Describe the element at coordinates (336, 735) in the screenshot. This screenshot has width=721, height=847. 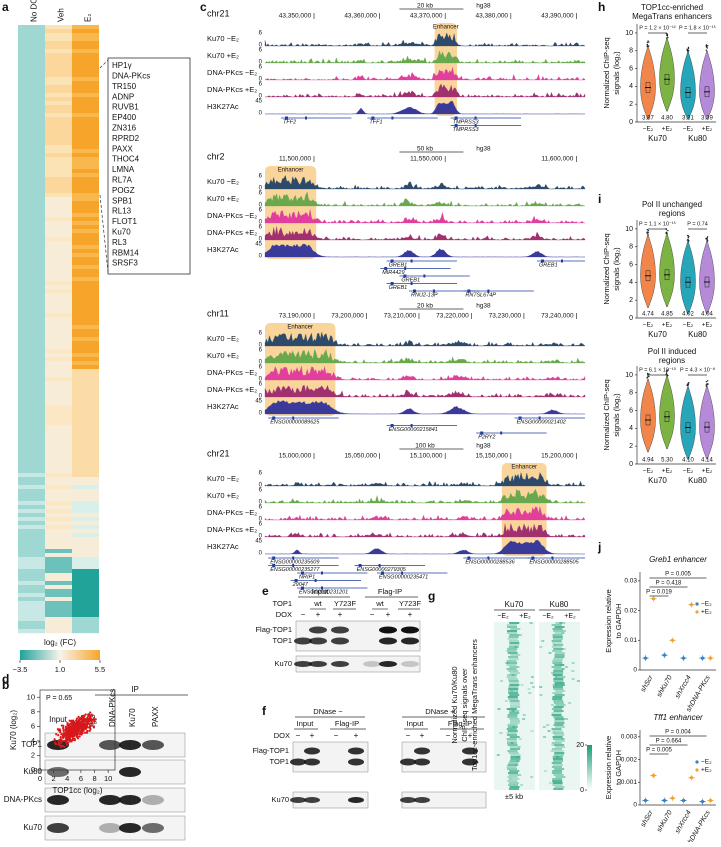
I see `label: −` at that location.